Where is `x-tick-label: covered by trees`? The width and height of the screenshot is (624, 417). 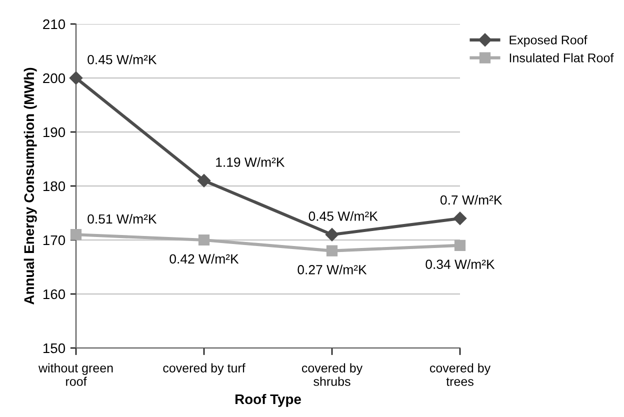
x-tick-label: covered by trees is located at coordinates (460, 374).